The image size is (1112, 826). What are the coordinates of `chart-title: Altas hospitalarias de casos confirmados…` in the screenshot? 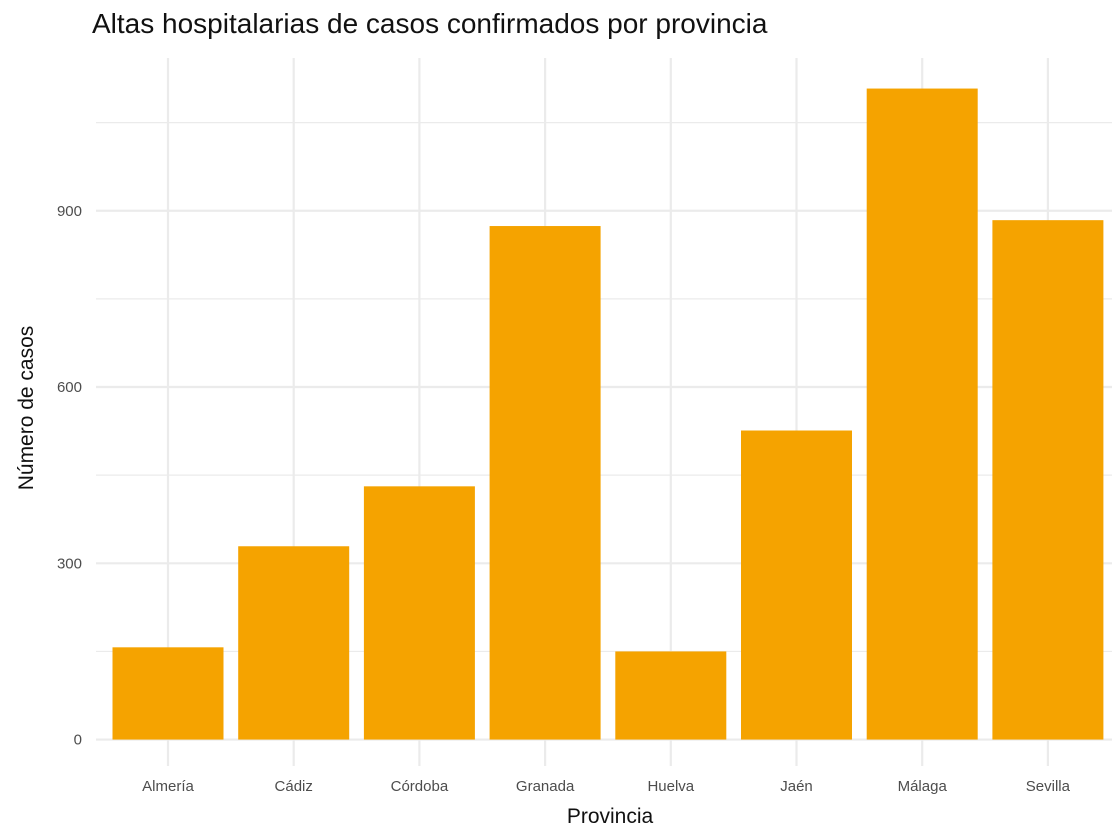 It's located at (430, 23).